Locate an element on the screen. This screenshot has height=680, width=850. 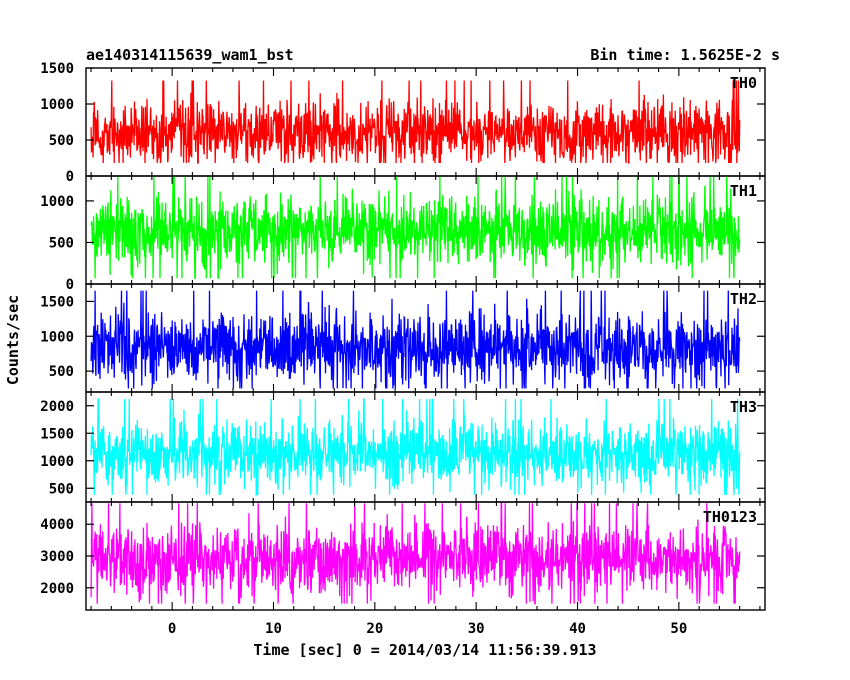
series-line-th0123 is located at coordinates (415, 553).